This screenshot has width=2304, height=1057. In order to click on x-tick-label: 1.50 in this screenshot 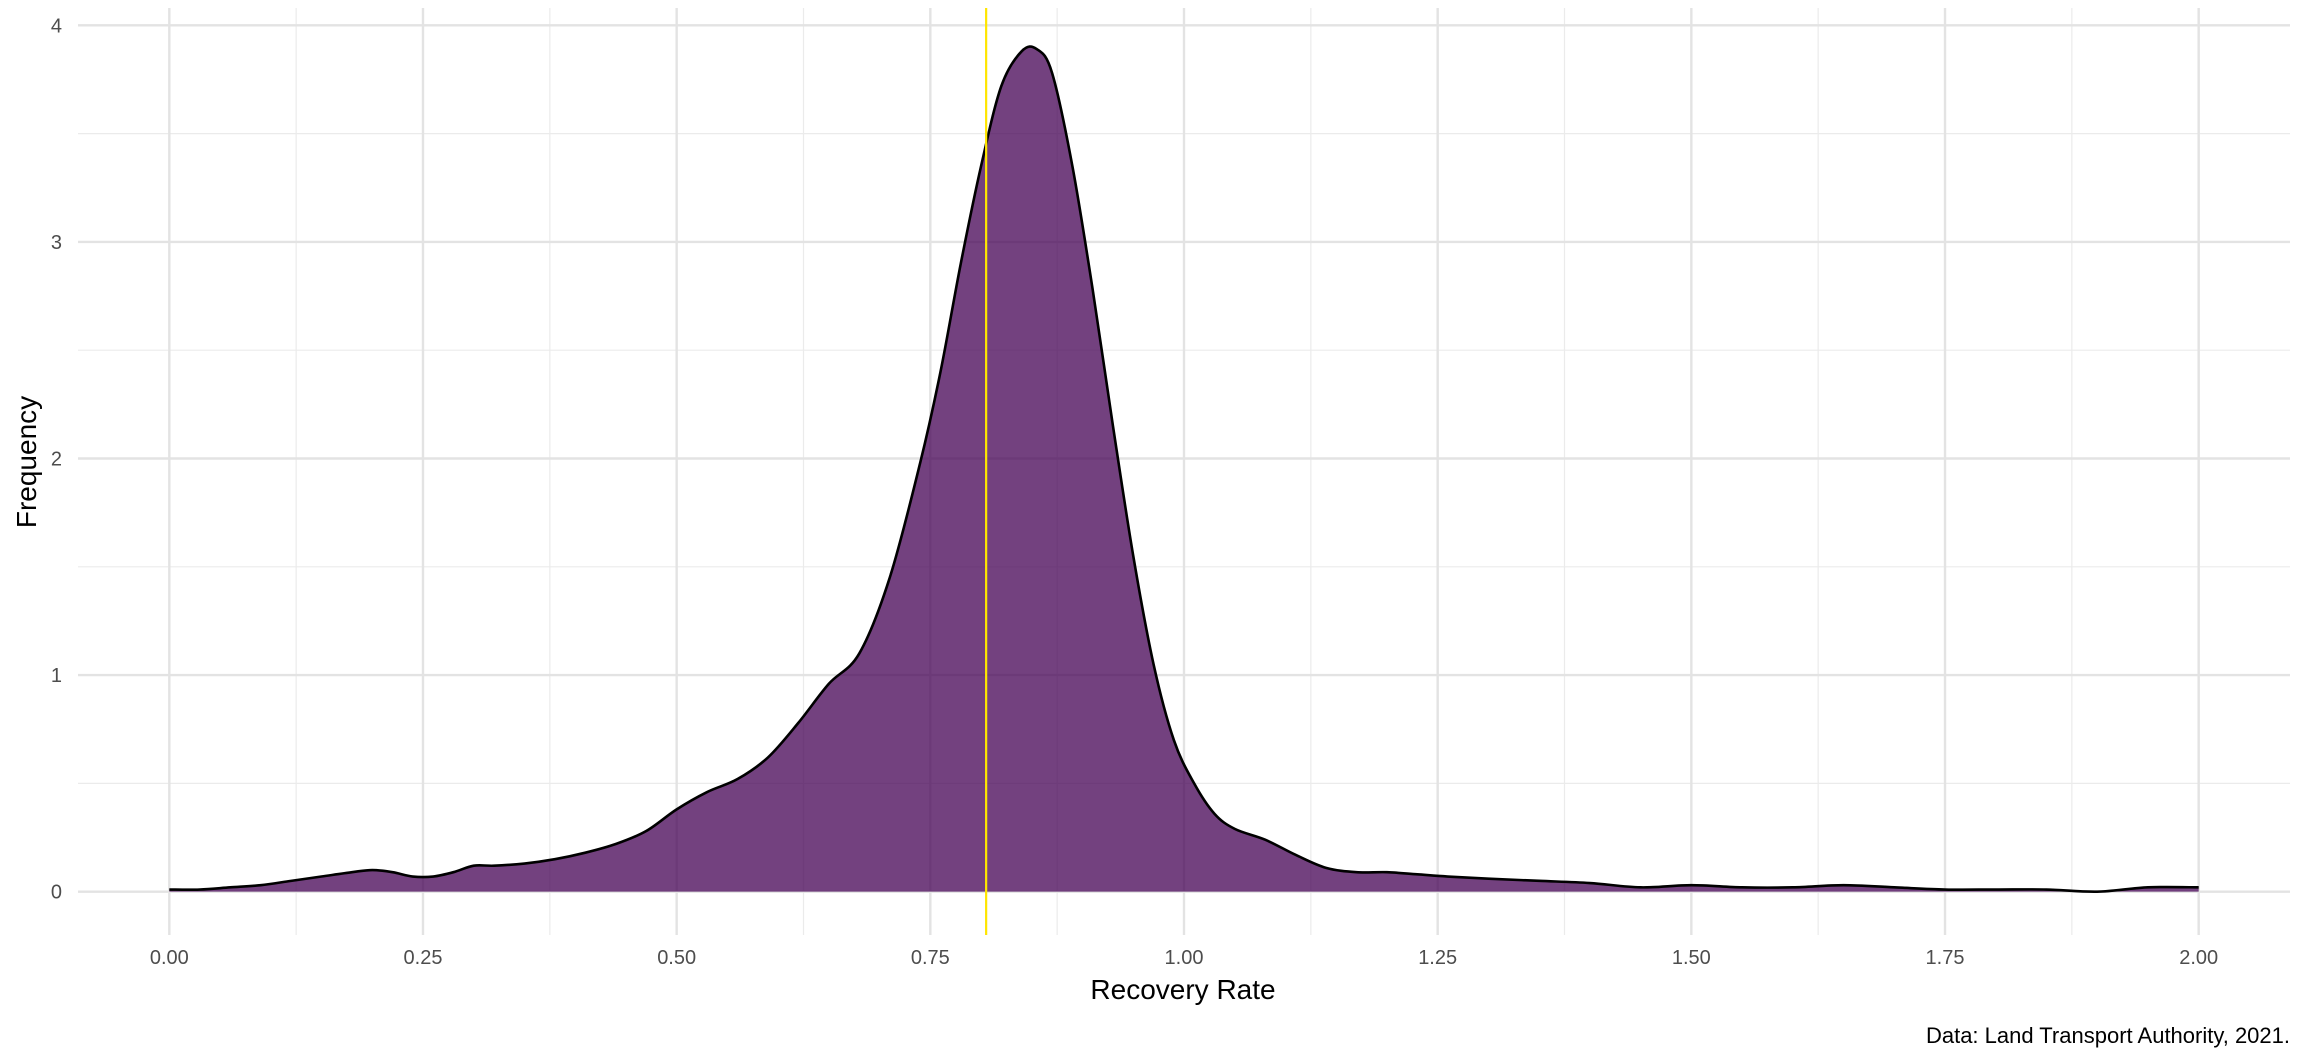, I will do `click(1691, 958)`.